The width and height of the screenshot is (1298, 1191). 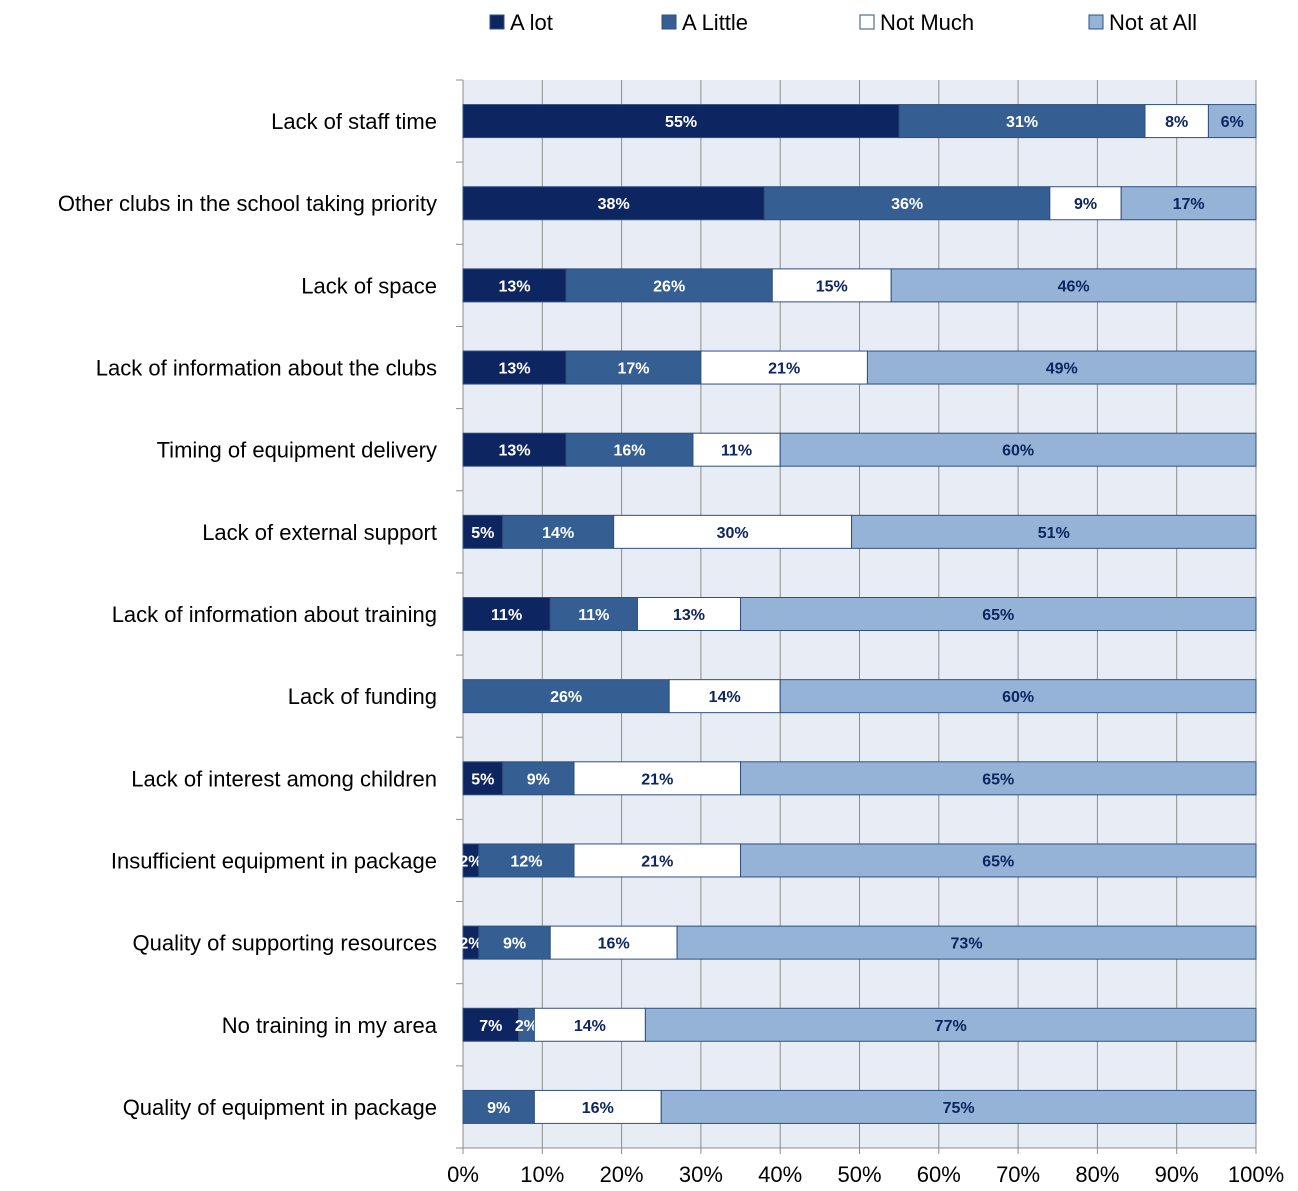 What do you see at coordinates (362, 696) in the screenshot?
I see `category-label: Lack of funding` at bounding box center [362, 696].